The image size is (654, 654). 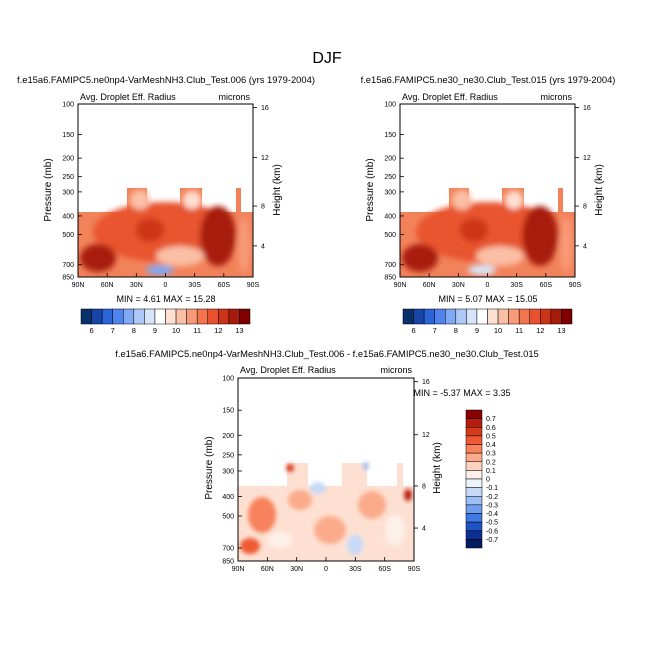 What do you see at coordinates (461, 393) in the screenshot?
I see `panel-3-minmax: MIN = -5.37 MAX = 3.35` at bounding box center [461, 393].